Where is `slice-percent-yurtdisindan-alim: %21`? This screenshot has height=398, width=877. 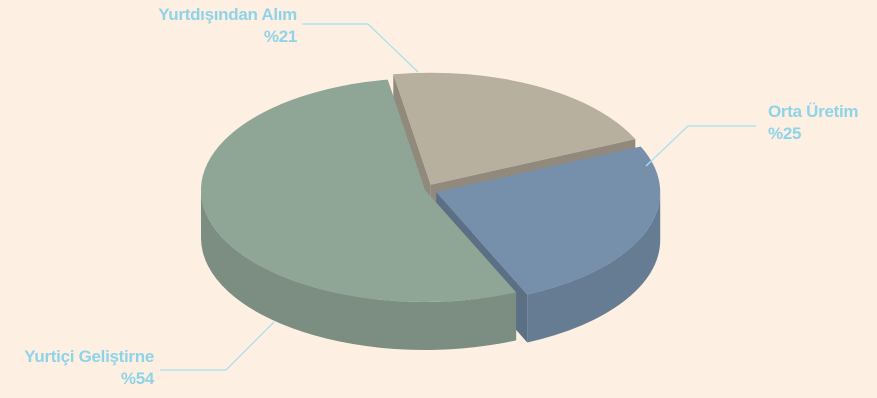 slice-percent-yurtdisindan-alim: %21 is located at coordinates (280, 36).